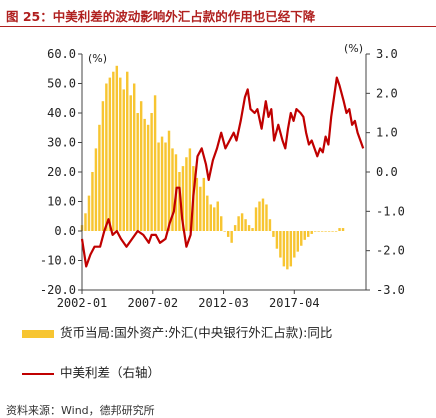  I want to click on left-tick-label: 40.0, so click(61, 113).